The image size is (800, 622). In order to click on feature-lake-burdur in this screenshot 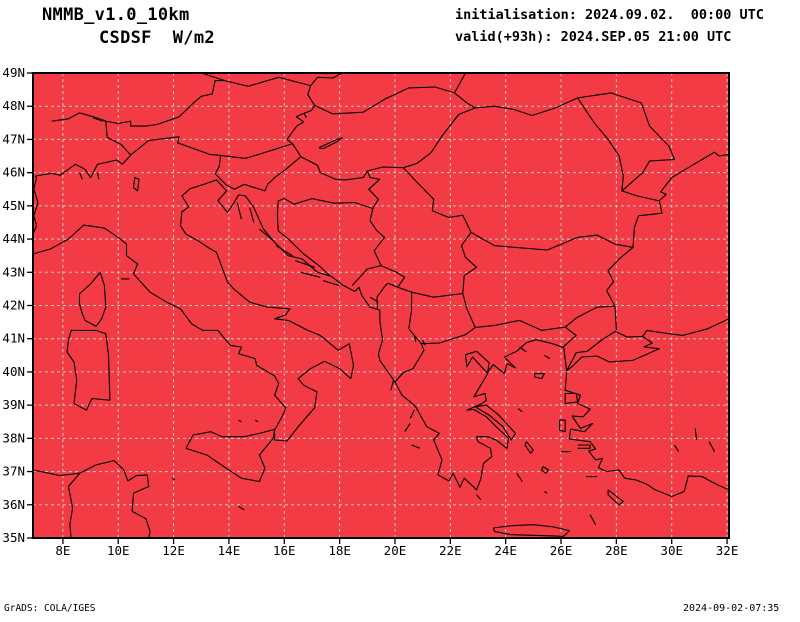, I will do `click(677, 448)`.